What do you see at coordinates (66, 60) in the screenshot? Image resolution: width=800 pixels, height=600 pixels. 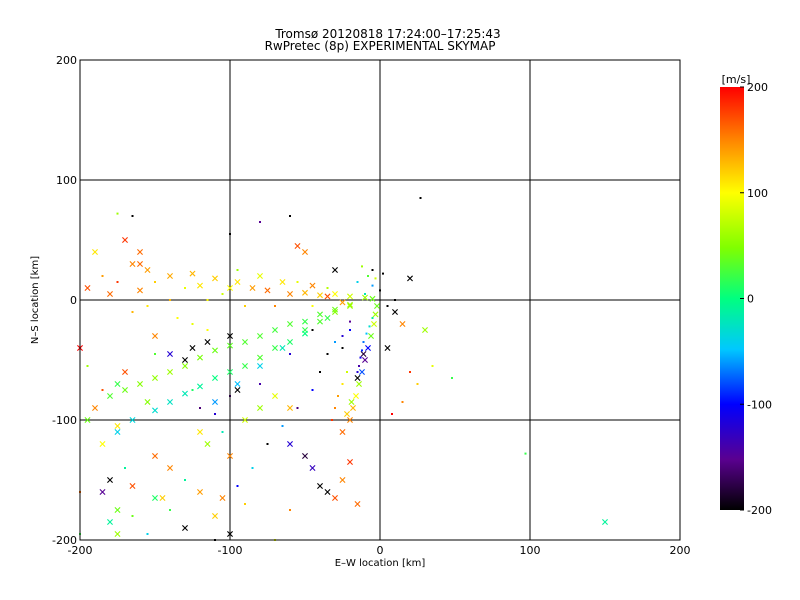 I see `y-tick-label: 200` at bounding box center [66, 60].